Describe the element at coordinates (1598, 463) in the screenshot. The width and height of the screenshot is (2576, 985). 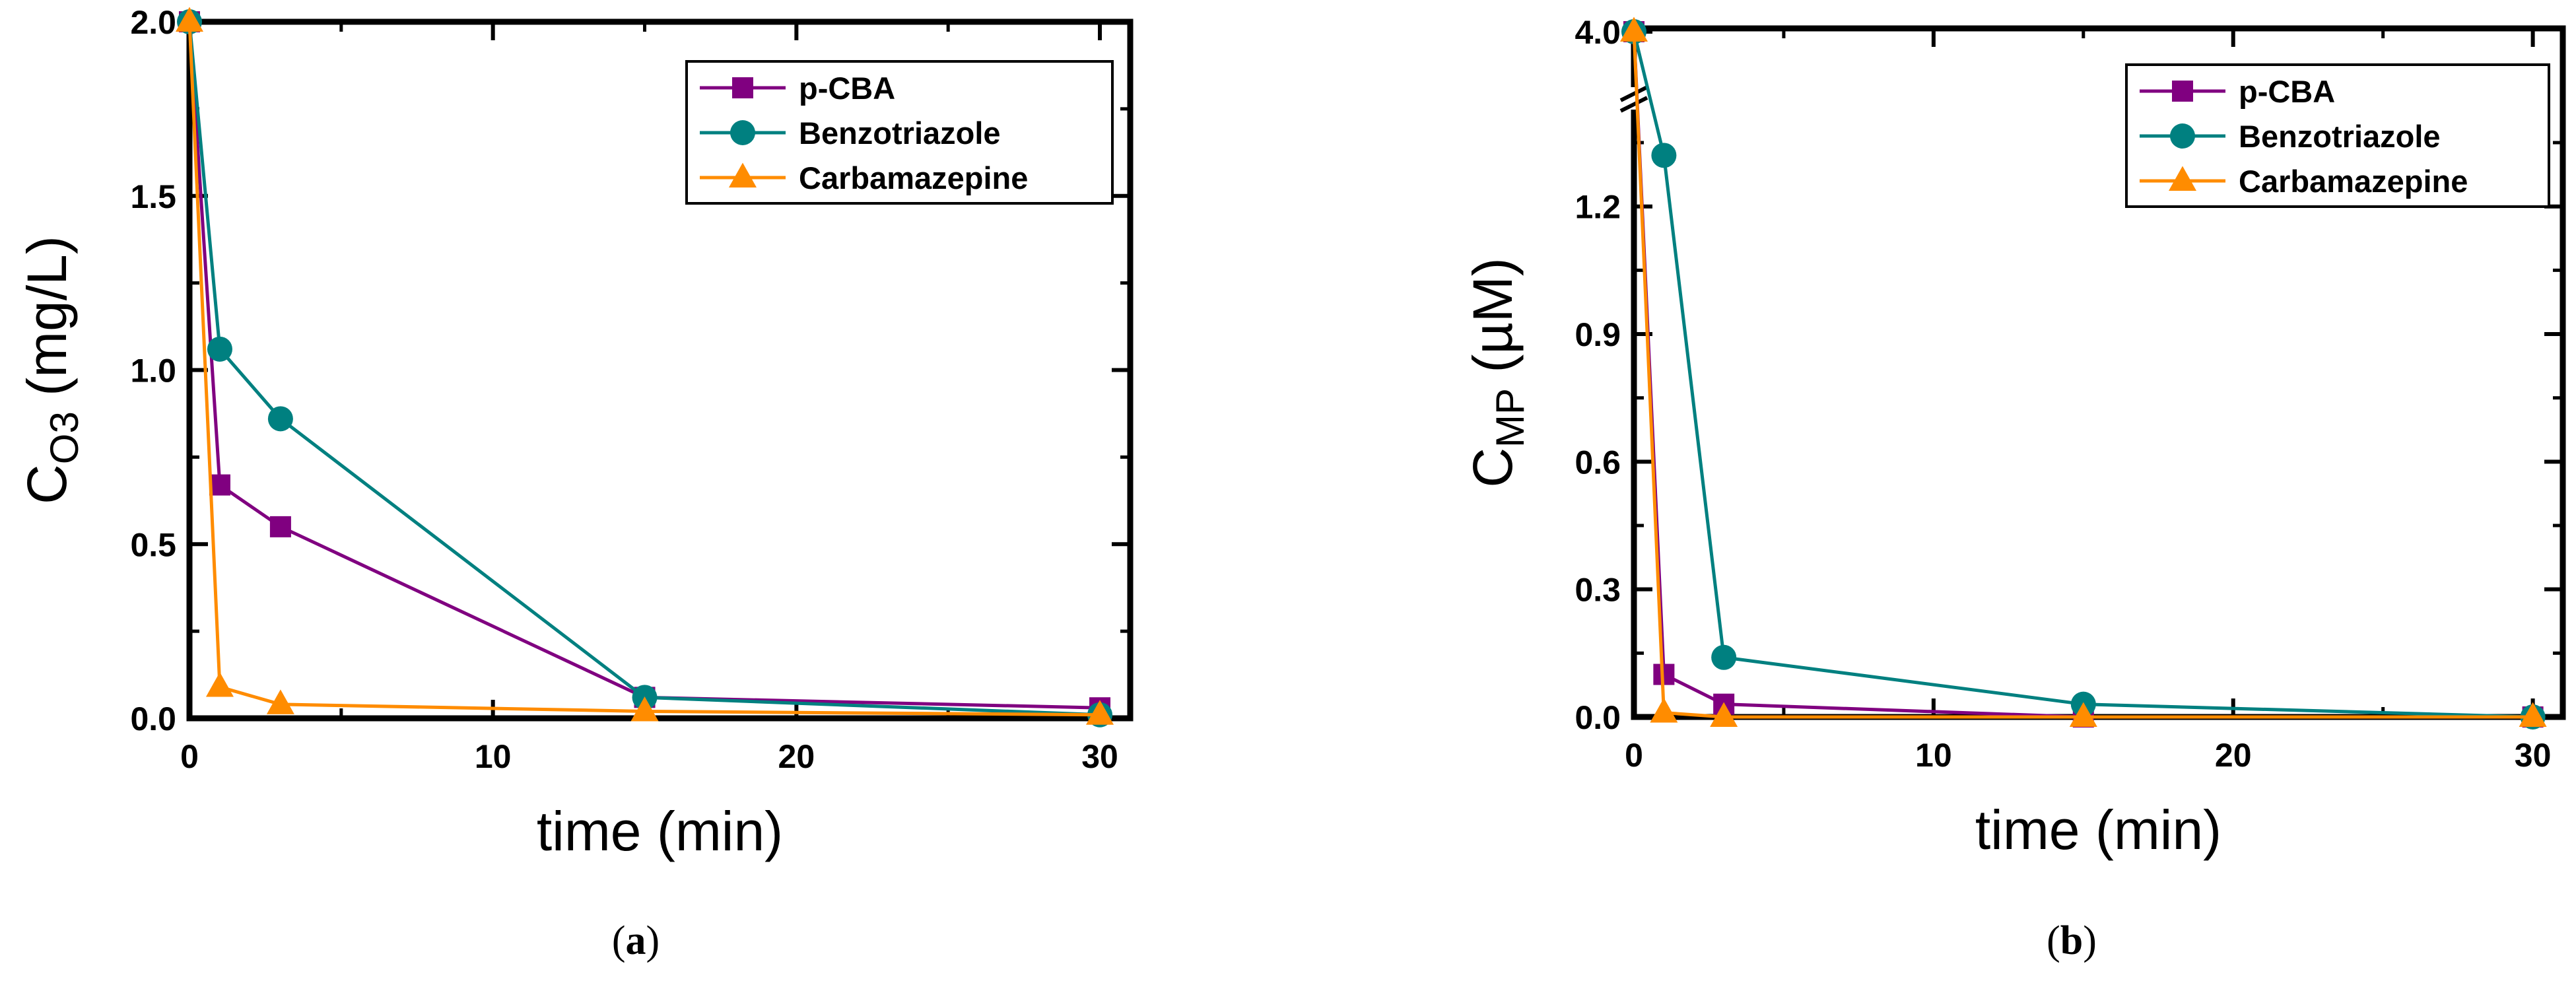
I see `y-tick-label: 0.6` at that location.